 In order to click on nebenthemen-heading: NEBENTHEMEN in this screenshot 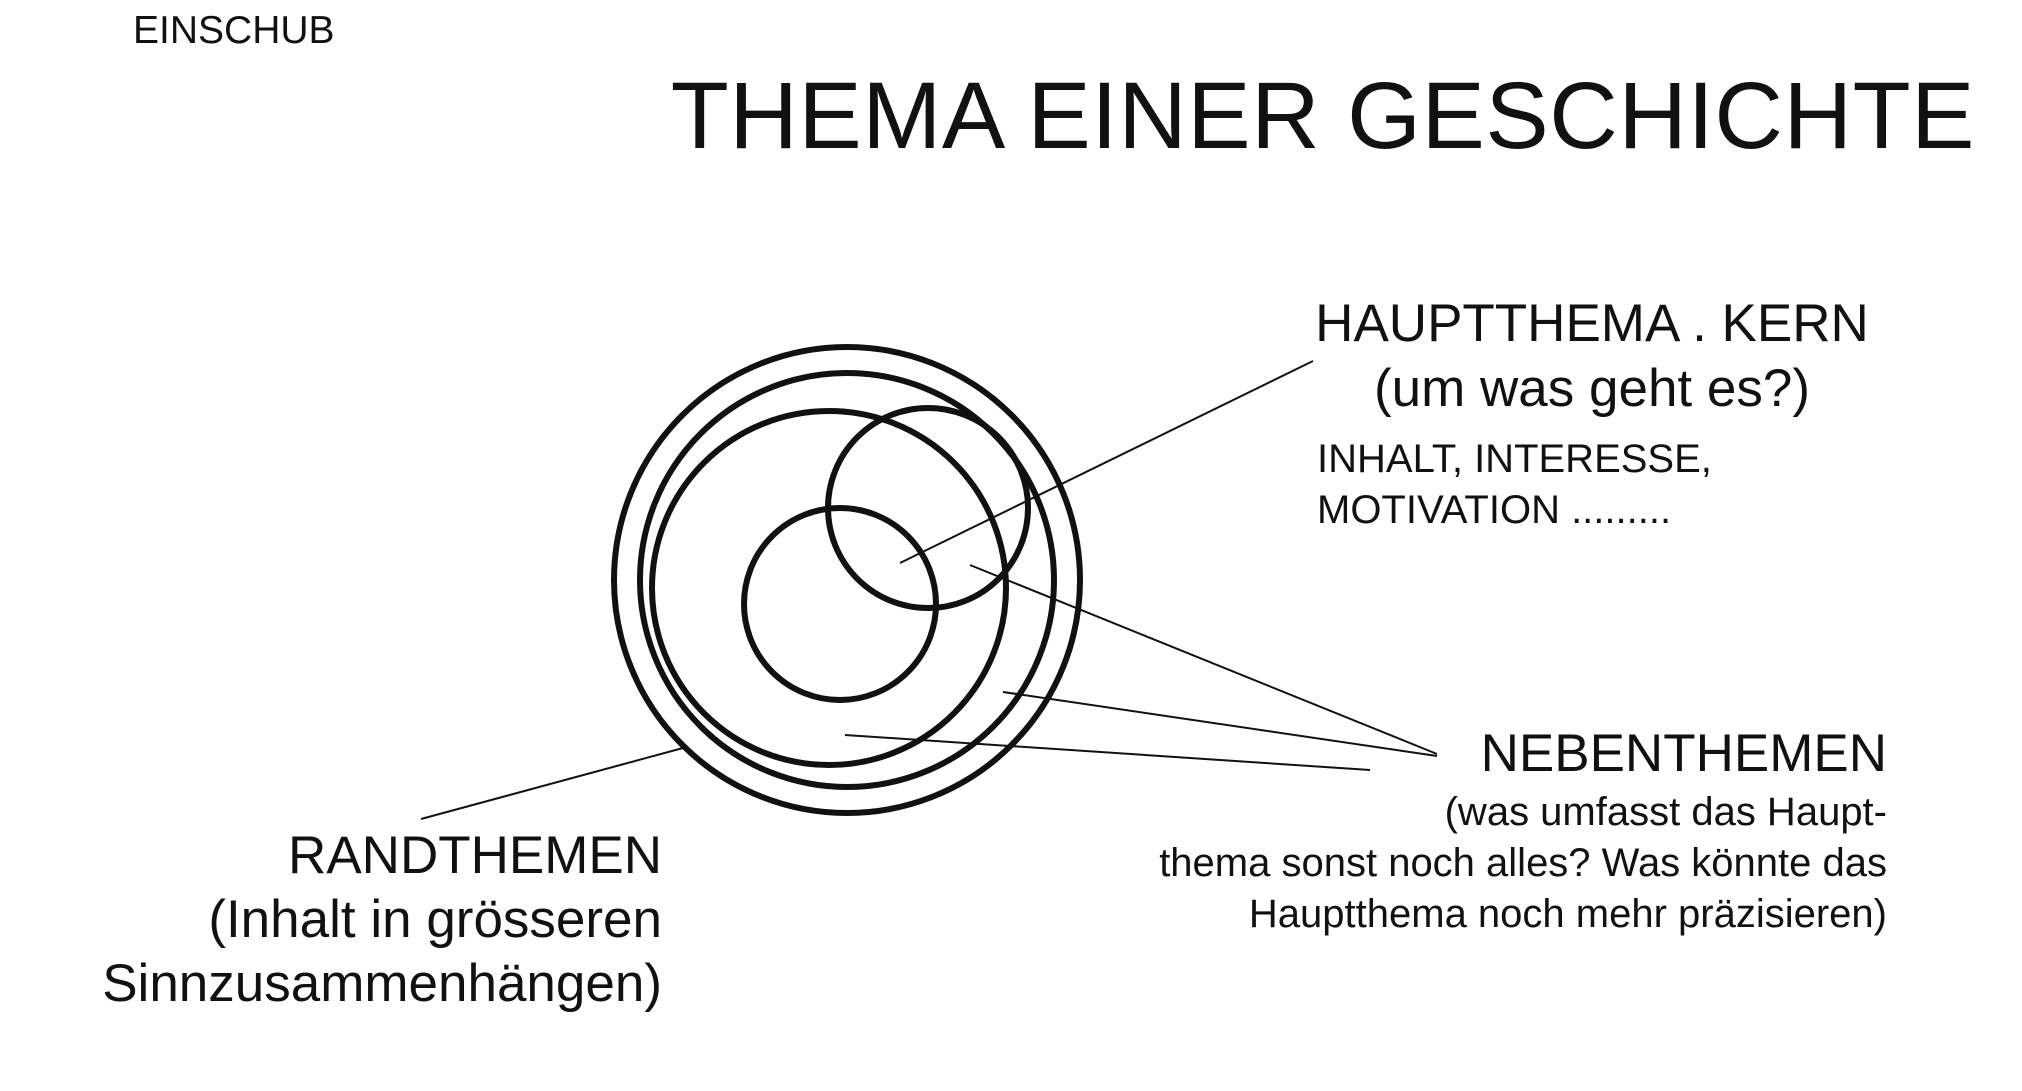, I will do `click(1683, 753)`.